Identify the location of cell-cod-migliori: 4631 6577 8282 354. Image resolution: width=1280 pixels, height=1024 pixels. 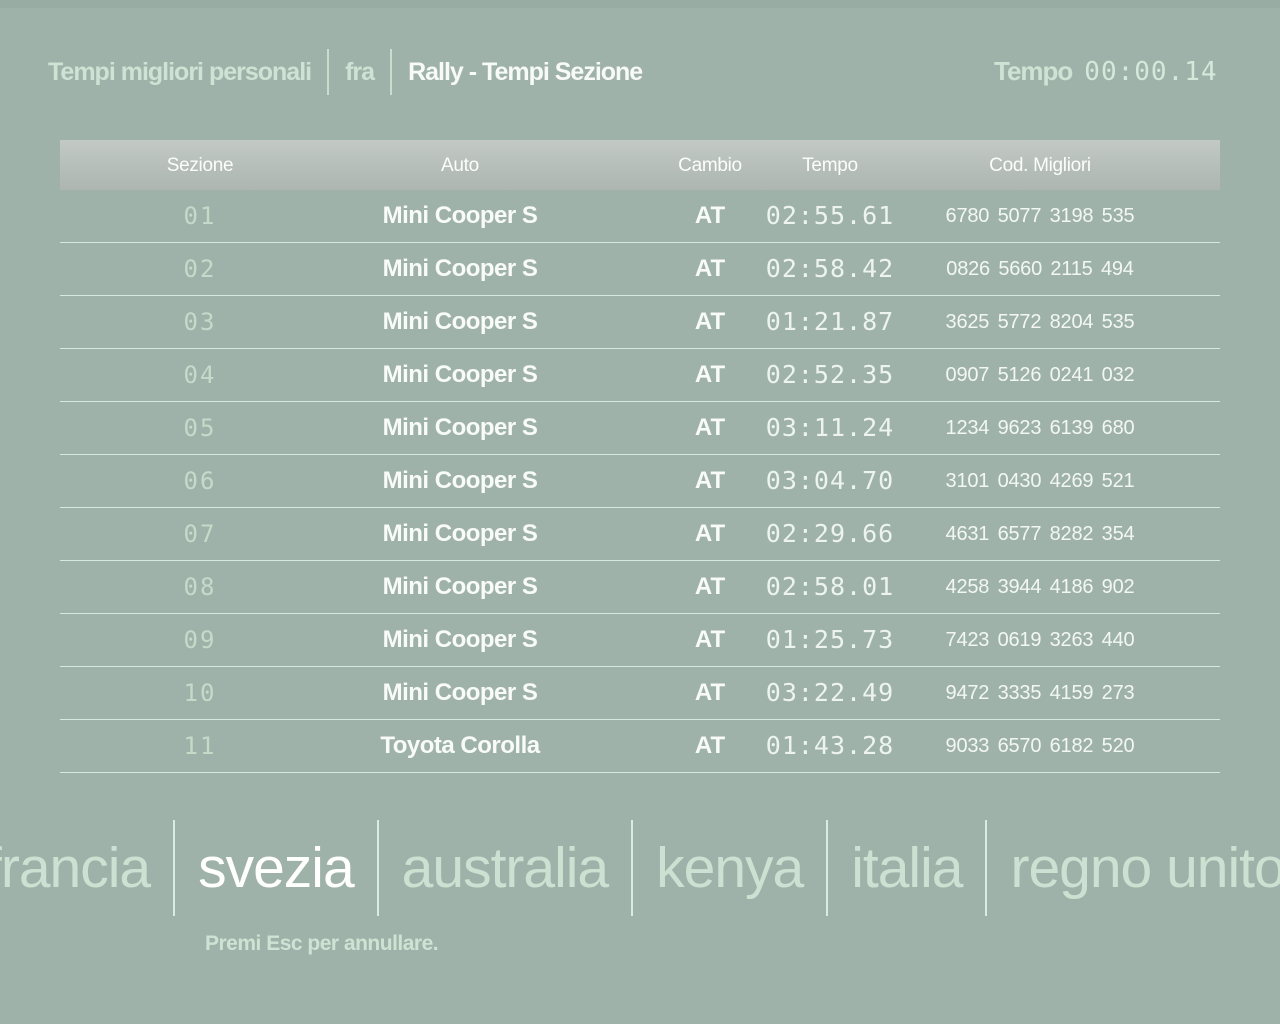
(1040, 534).